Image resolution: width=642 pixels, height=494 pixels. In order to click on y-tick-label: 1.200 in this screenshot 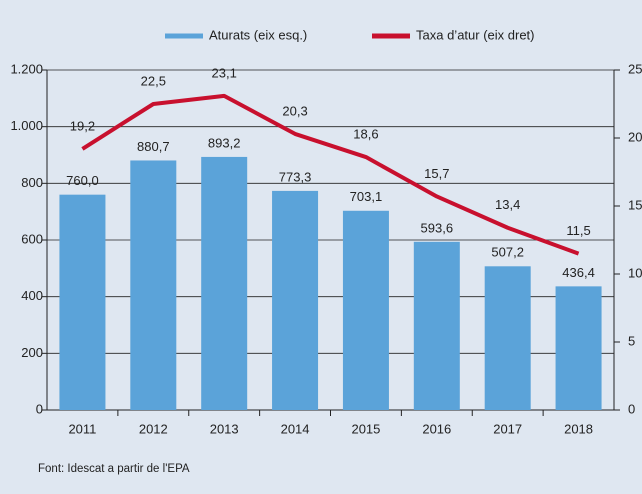, I will do `click(26, 68)`.